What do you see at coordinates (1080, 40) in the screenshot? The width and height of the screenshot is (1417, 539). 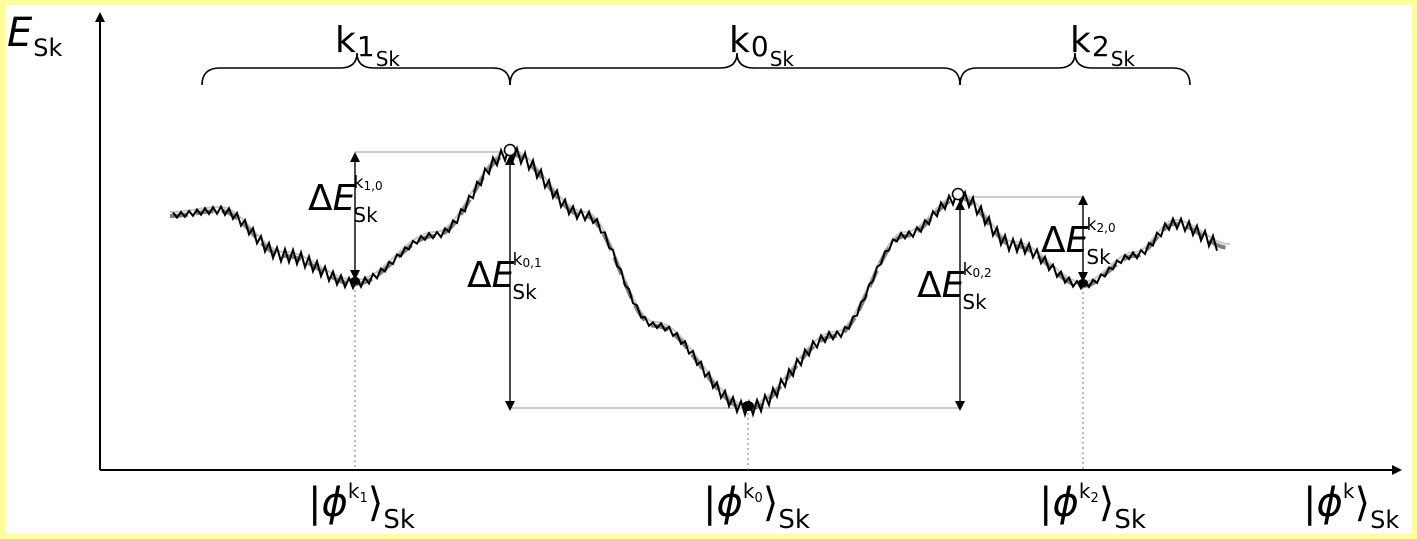 I see `region-k2-main: k` at bounding box center [1080, 40].